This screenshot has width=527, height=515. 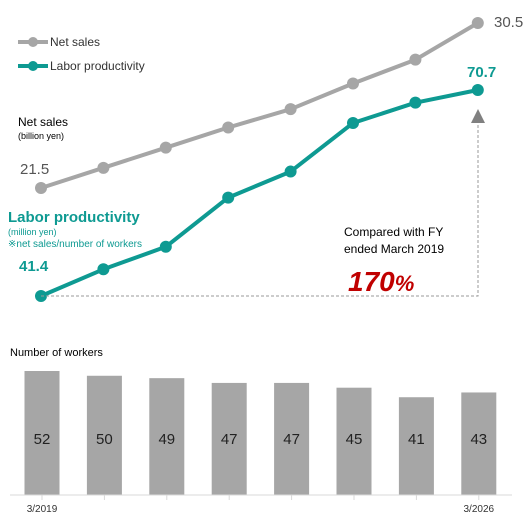 What do you see at coordinates (33, 42) in the screenshot?
I see `legend-net-sales-swatch-marker` at bounding box center [33, 42].